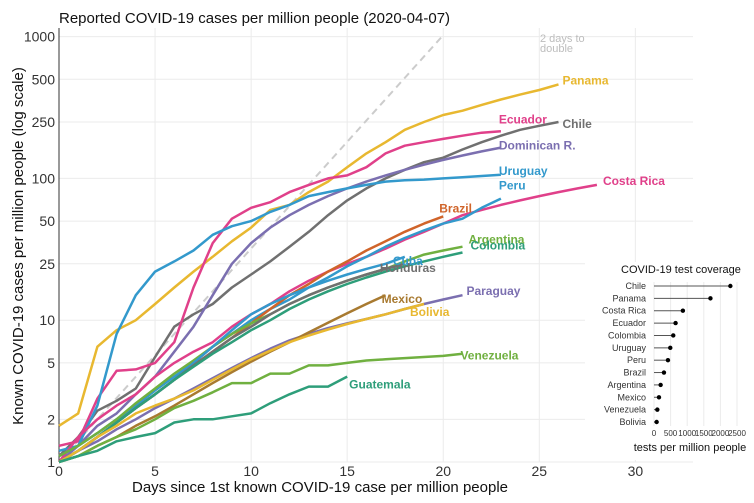 This screenshot has height=503, width=754. Describe the element at coordinates (489, 356) in the screenshot. I see `series-label: Venezuela` at that location.